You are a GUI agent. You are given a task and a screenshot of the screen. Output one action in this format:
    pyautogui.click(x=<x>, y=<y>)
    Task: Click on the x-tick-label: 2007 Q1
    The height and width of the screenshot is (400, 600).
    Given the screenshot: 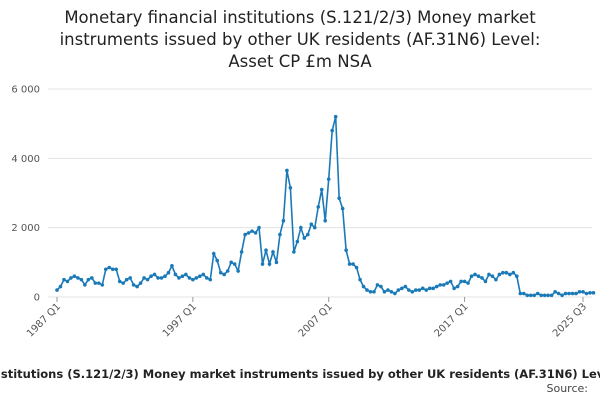 What is the action you would take?
    pyautogui.click(x=316, y=320)
    